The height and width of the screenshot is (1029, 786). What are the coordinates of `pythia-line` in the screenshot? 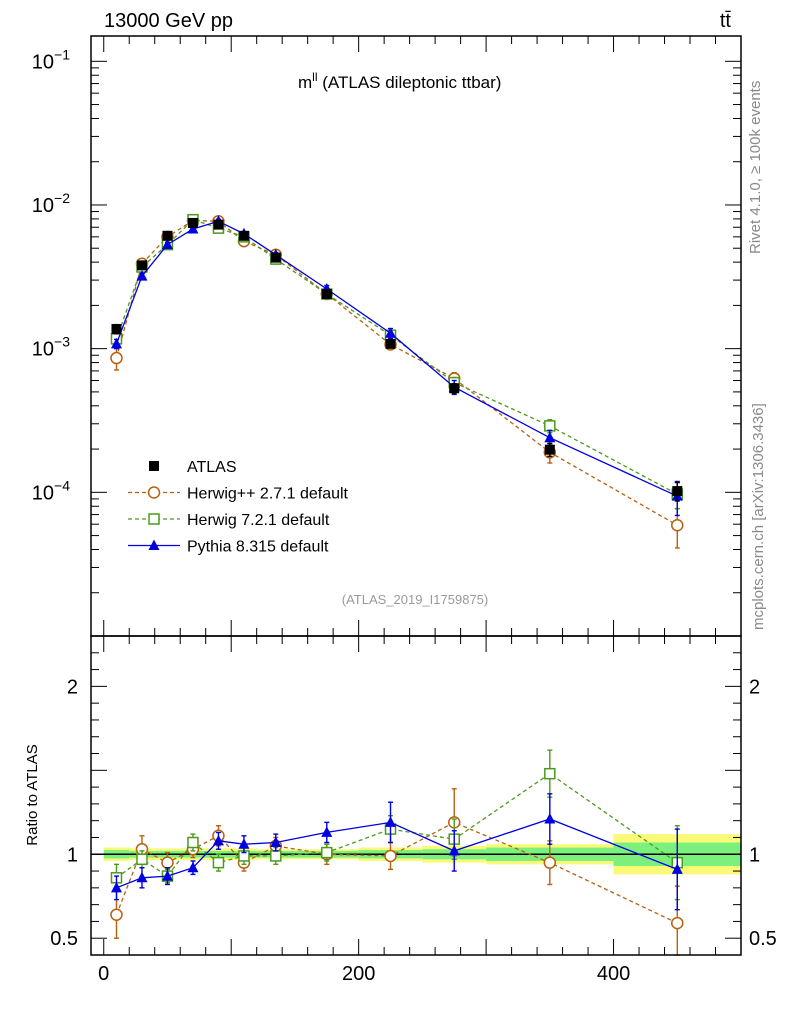 It's located at (397, 853).